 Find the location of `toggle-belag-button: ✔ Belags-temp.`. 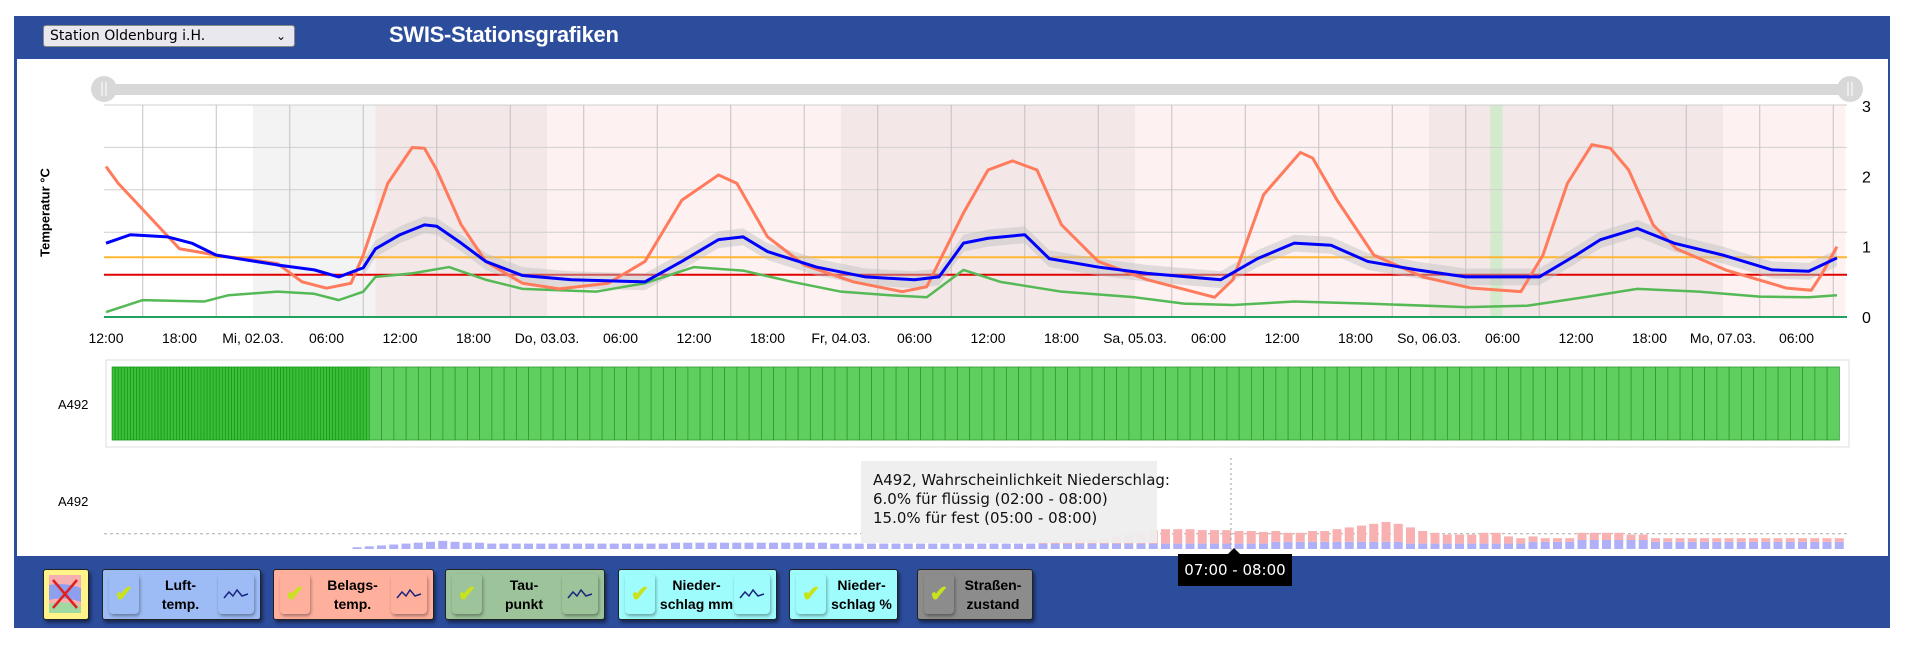

toggle-belag-button: ✔ Belags-temp. is located at coordinates (353, 594).